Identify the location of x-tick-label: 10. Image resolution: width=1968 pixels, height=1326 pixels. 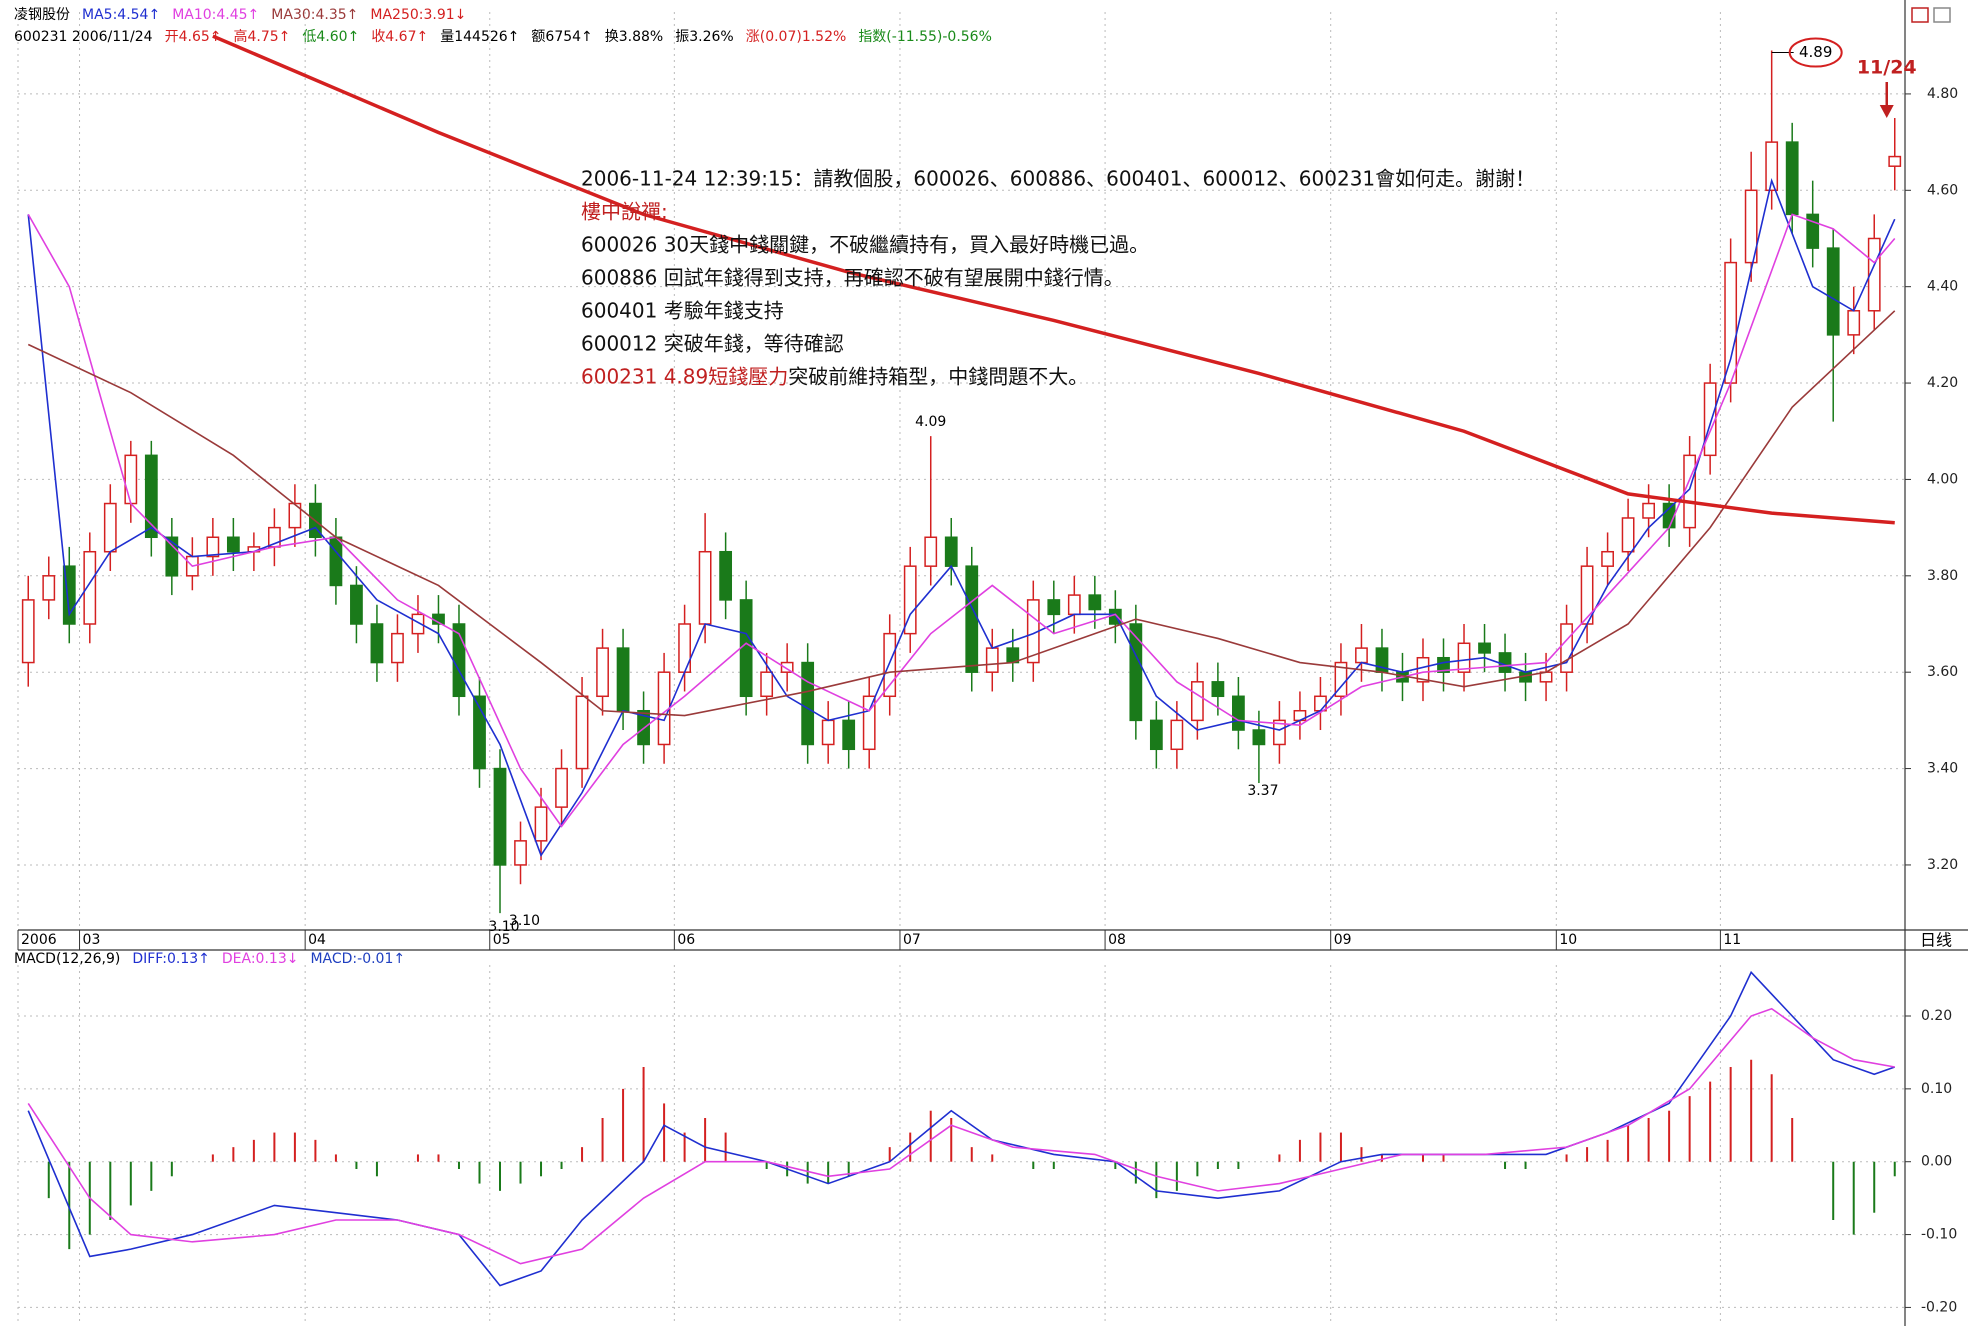
(1568, 940).